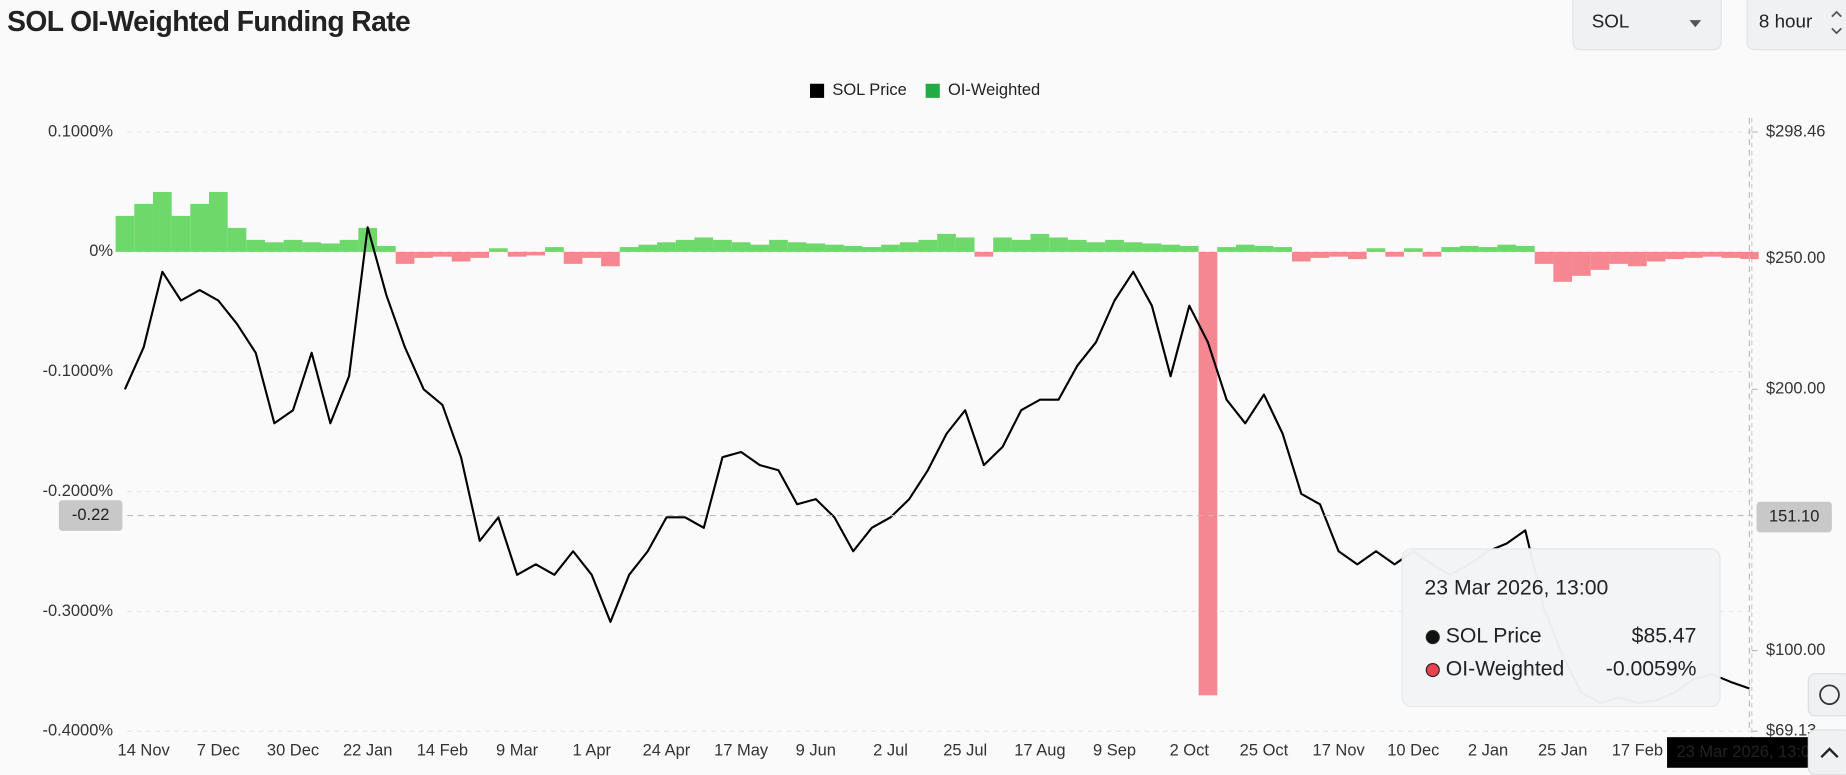 This screenshot has width=1846, height=775. Describe the element at coordinates (1829, 753) in the screenshot. I see `scroll-top-icon` at that location.